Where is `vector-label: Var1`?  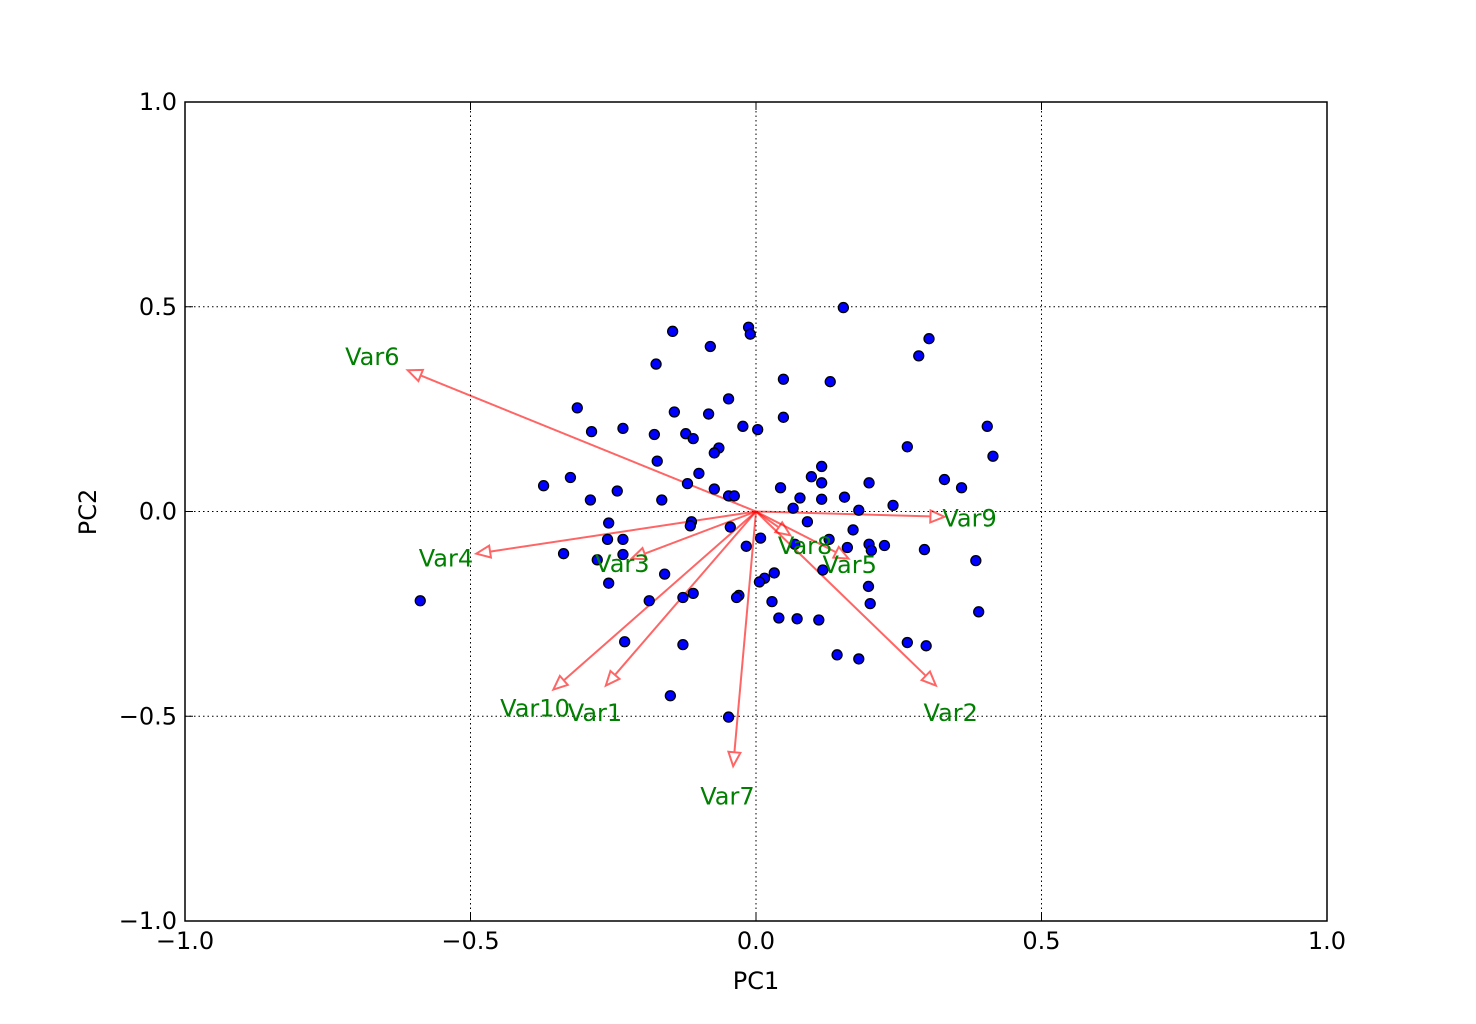 vector-label: Var1 is located at coordinates (595, 713).